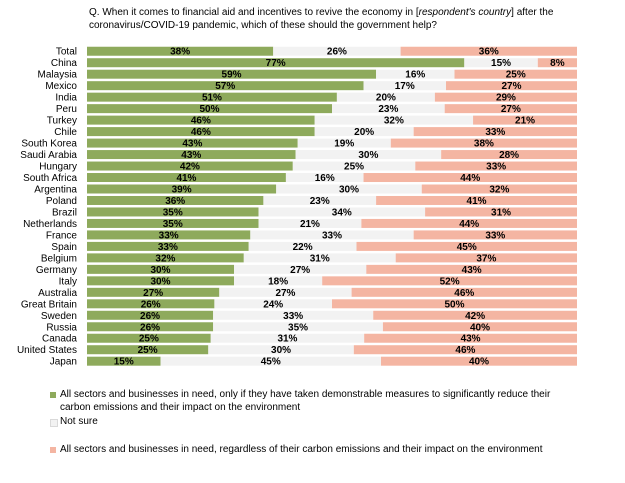 This screenshot has height=483, width=625. I want to click on category-label: Hungary, so click(58, 167).